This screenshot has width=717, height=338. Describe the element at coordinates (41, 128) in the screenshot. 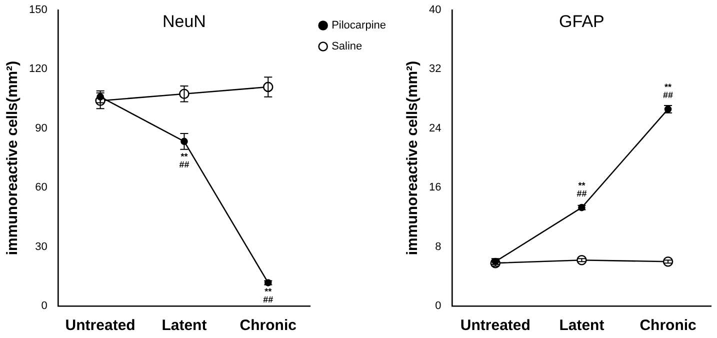

I see `y-tick-label: 90` at that location.